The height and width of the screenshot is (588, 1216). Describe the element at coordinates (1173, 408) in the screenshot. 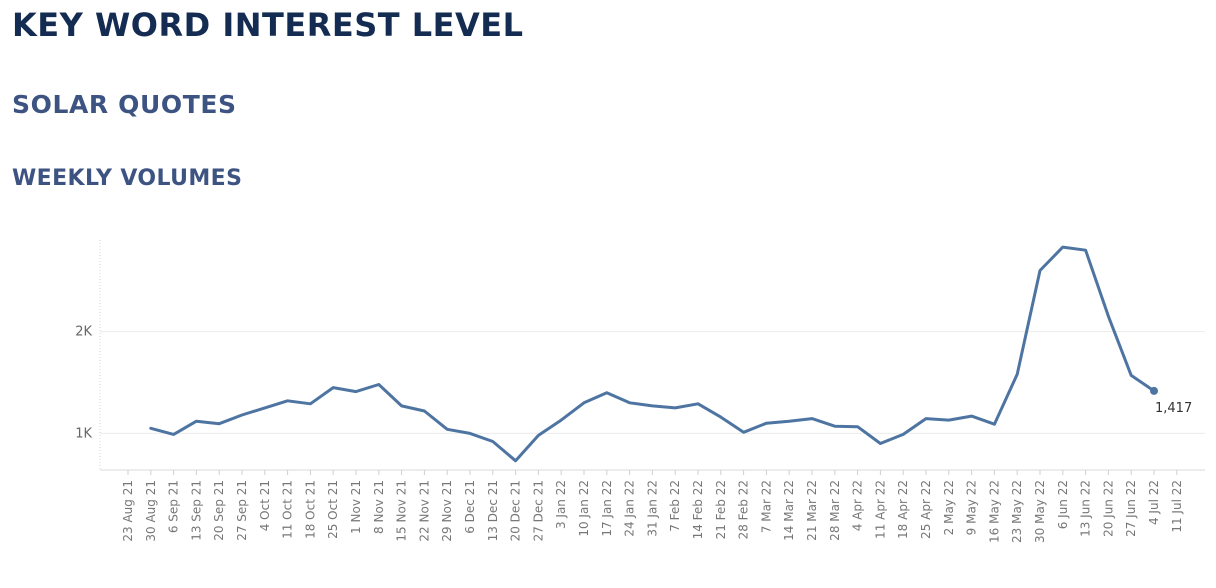

I see `data-label: 1,417` at that location.